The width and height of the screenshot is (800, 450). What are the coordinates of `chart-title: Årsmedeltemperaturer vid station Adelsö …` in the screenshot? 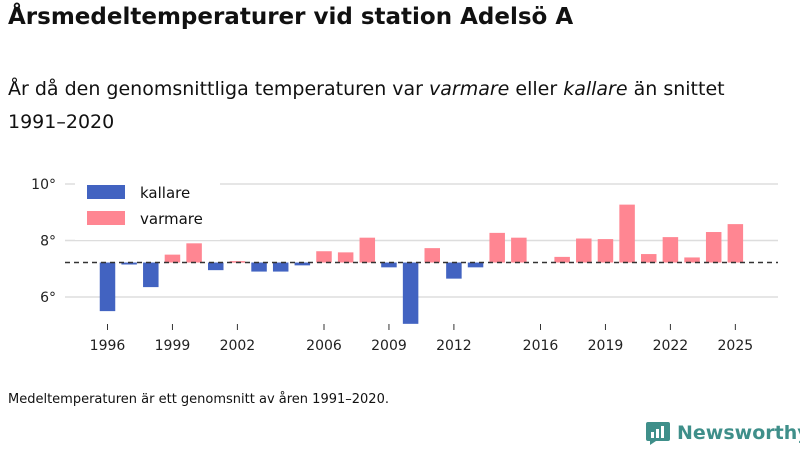 It's located at (291, 17).